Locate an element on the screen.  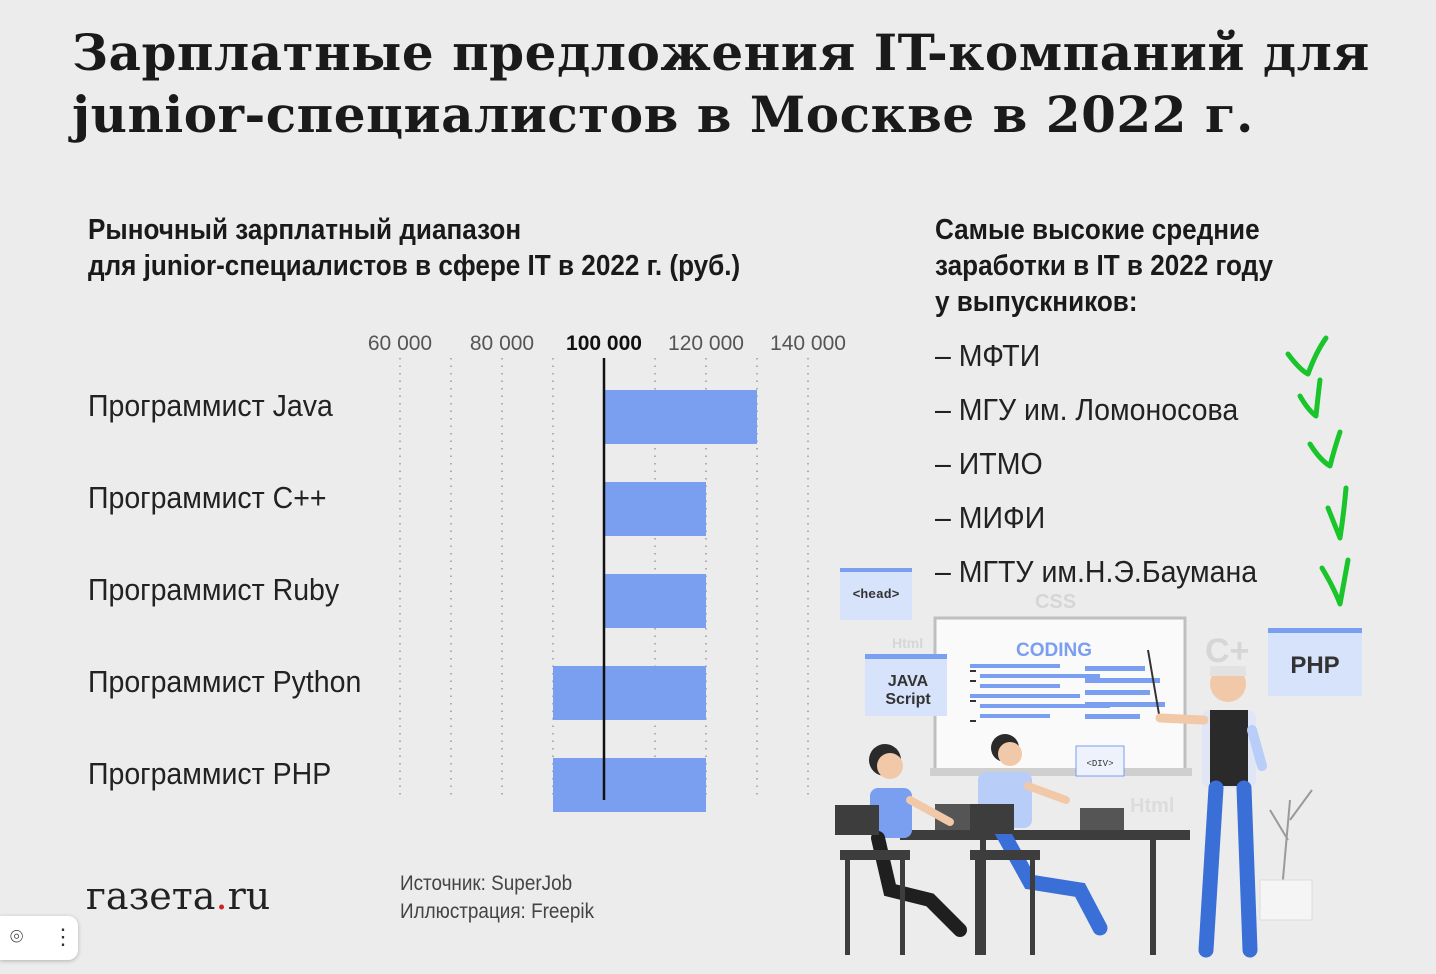
cpp-tag-faint: C+ is located at coordinates (1227, 651).